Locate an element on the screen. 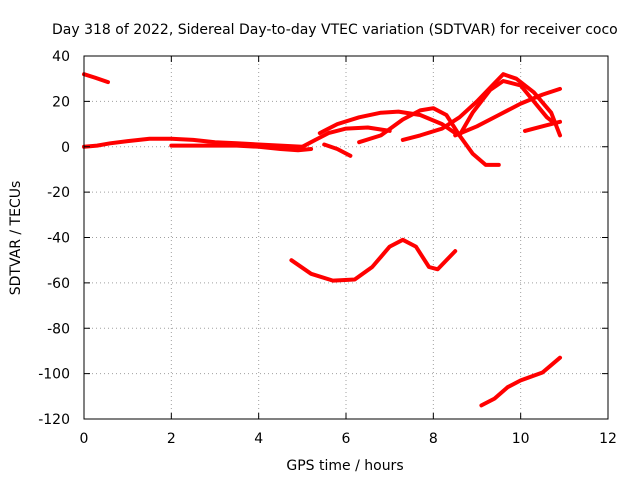 The image size is (640, 480). x-axis-title: GPS time / hours is located at coordinates (344, 466).